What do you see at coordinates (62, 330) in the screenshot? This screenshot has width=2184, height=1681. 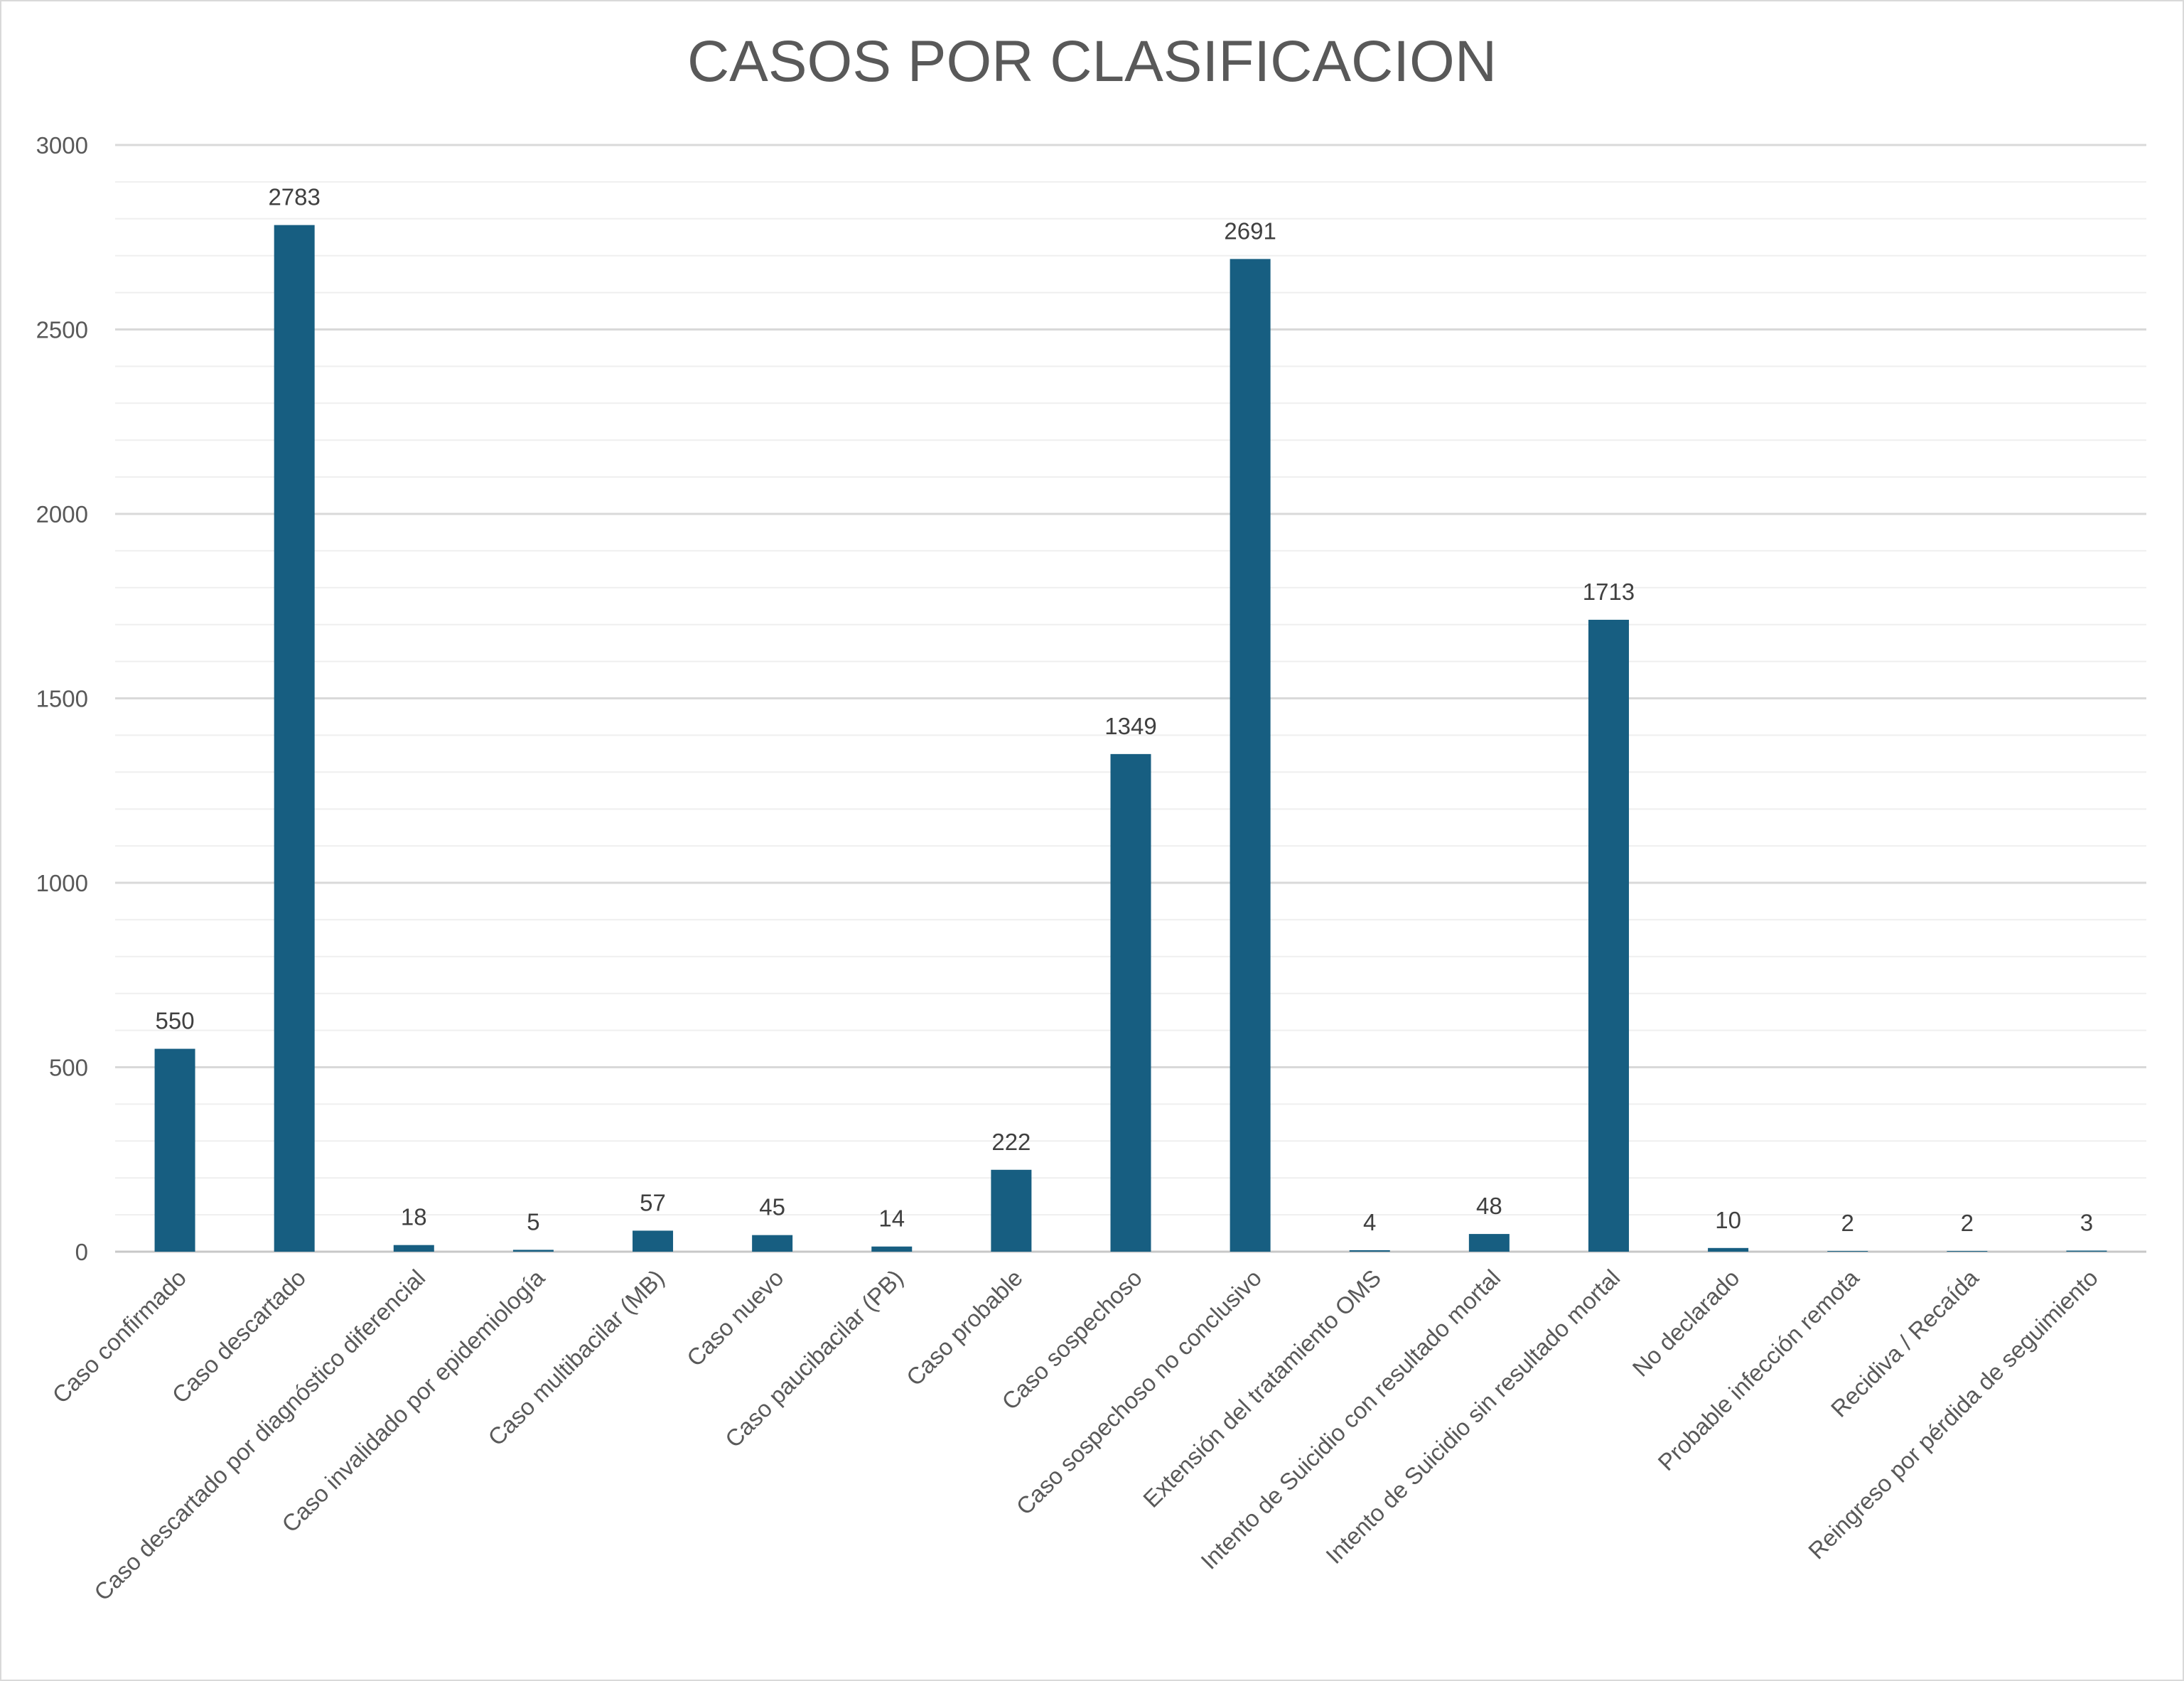 I see `y-tick-label: 2500` at bounding box center [62, 330].